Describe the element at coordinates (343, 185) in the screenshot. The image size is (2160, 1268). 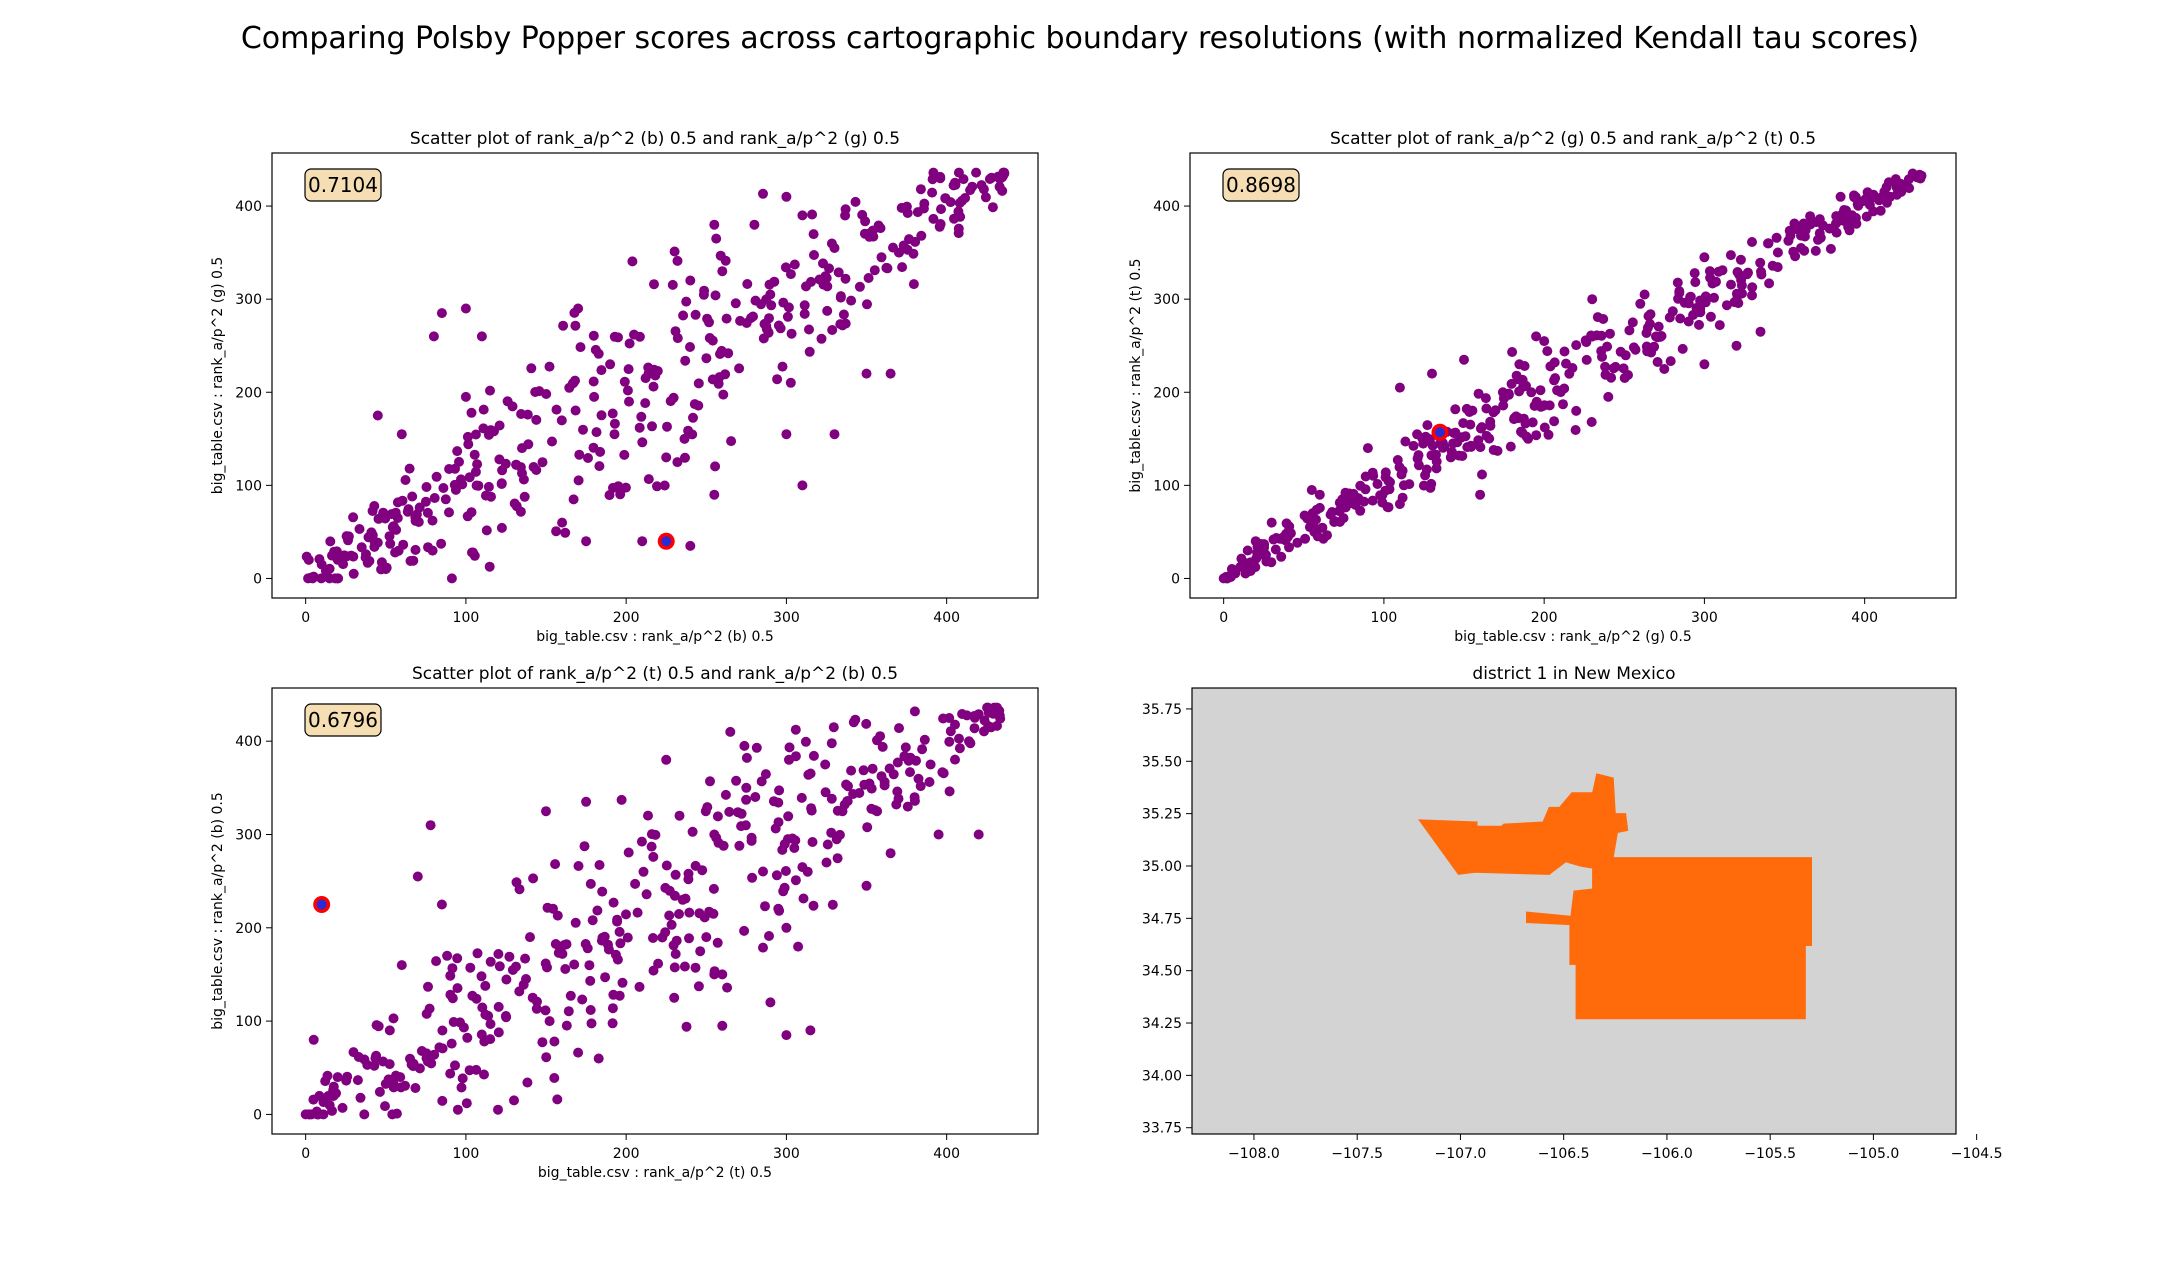
I see `kendall-tau-box` at that location.